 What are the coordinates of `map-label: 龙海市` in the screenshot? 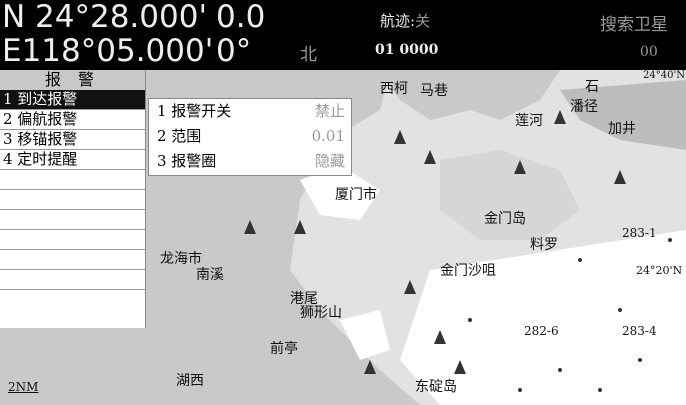 It's located at (181, 259).